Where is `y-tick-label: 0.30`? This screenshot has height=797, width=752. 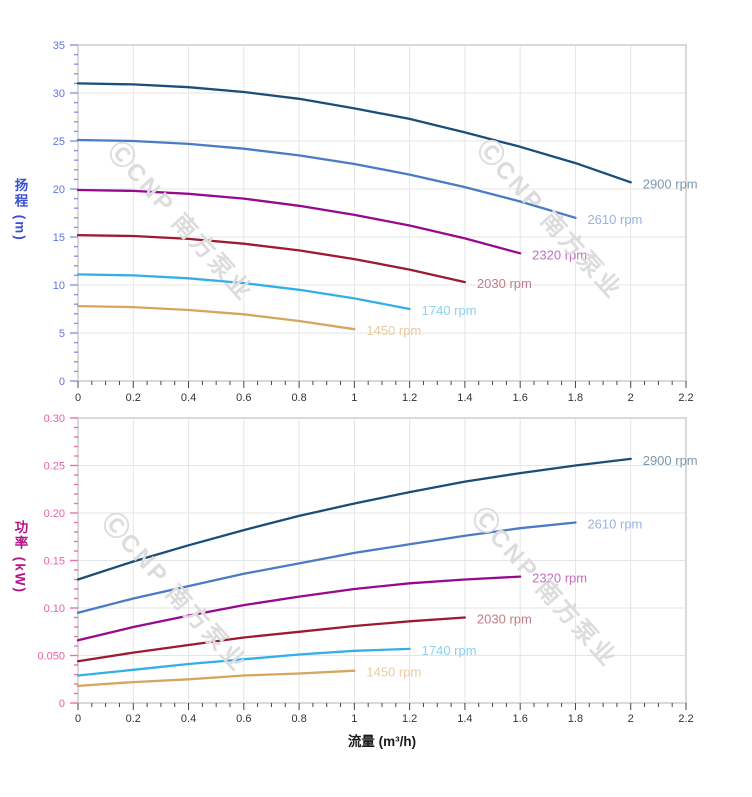 y-tick-label: 0.30 is located at coordinates (54, 419).